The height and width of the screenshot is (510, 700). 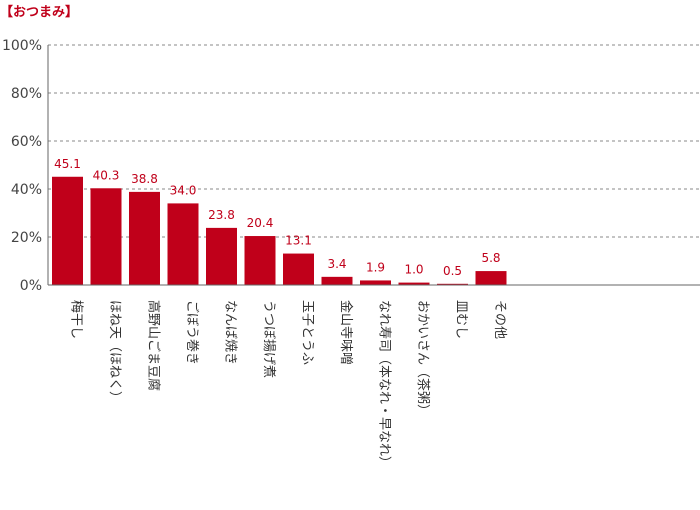 I want to click on y-axis-ticks: 0% 20% 40% 60% 80% 100%, so click(x=22, y=166).